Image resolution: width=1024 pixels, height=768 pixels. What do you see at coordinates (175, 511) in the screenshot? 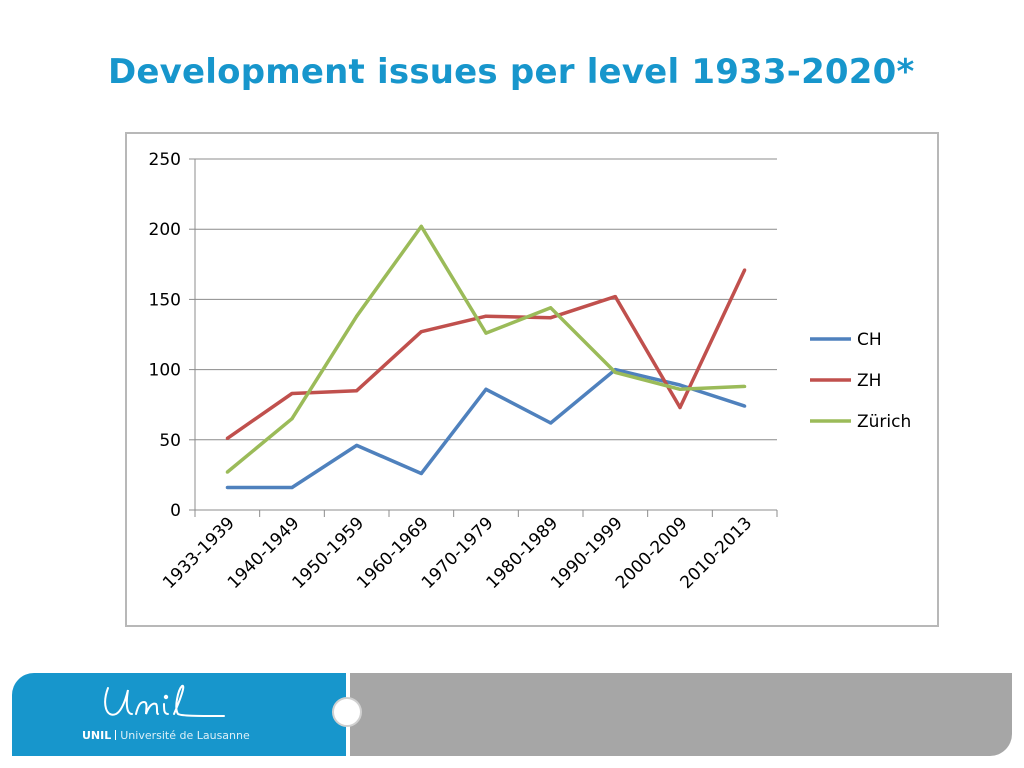
I see `y-tick-label: 0` at bounding box center [175, 511].